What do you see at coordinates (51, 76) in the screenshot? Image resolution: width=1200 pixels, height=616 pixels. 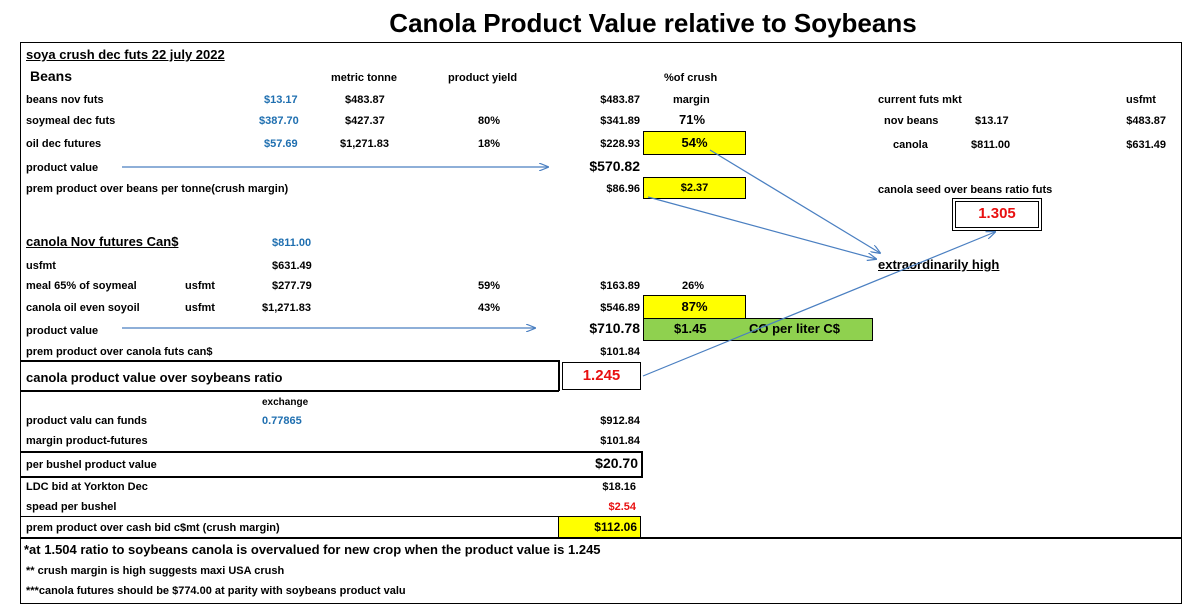 I see `beans-heading: Beans` at bounding box center [51, 76].